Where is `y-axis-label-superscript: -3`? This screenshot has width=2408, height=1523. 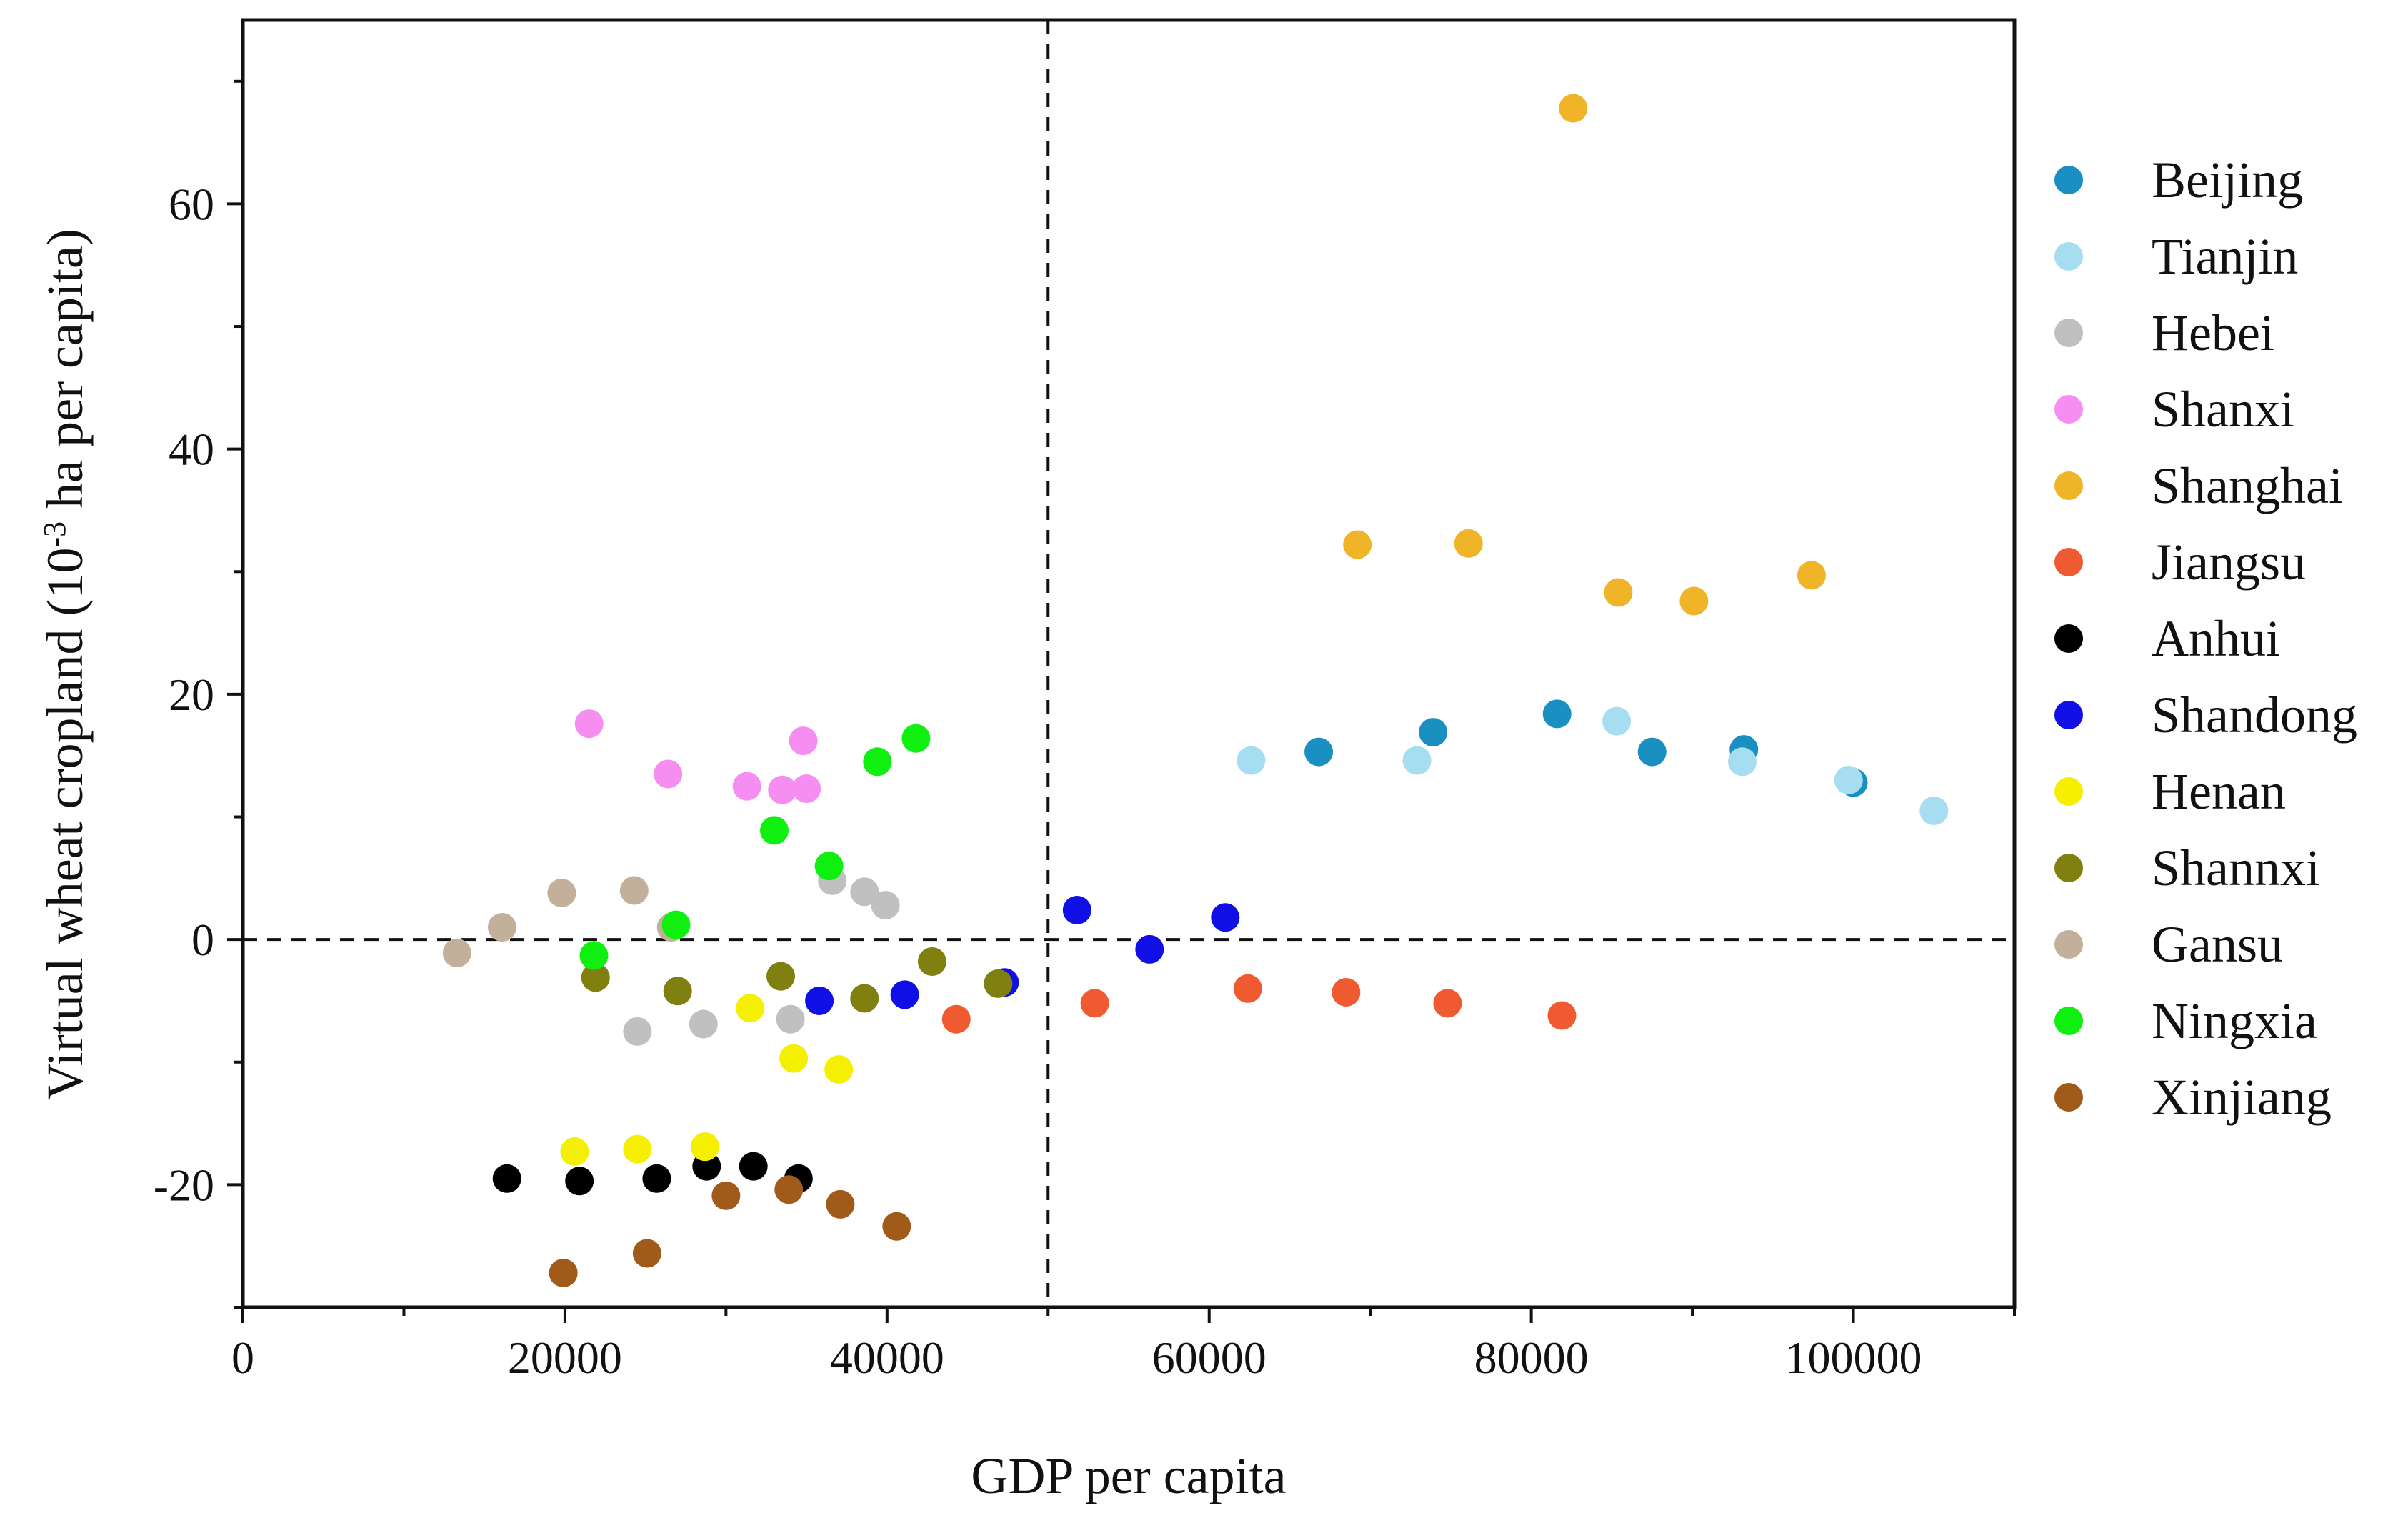 y-axis-label-superscript: -3 is located at coordinates (54, 534).